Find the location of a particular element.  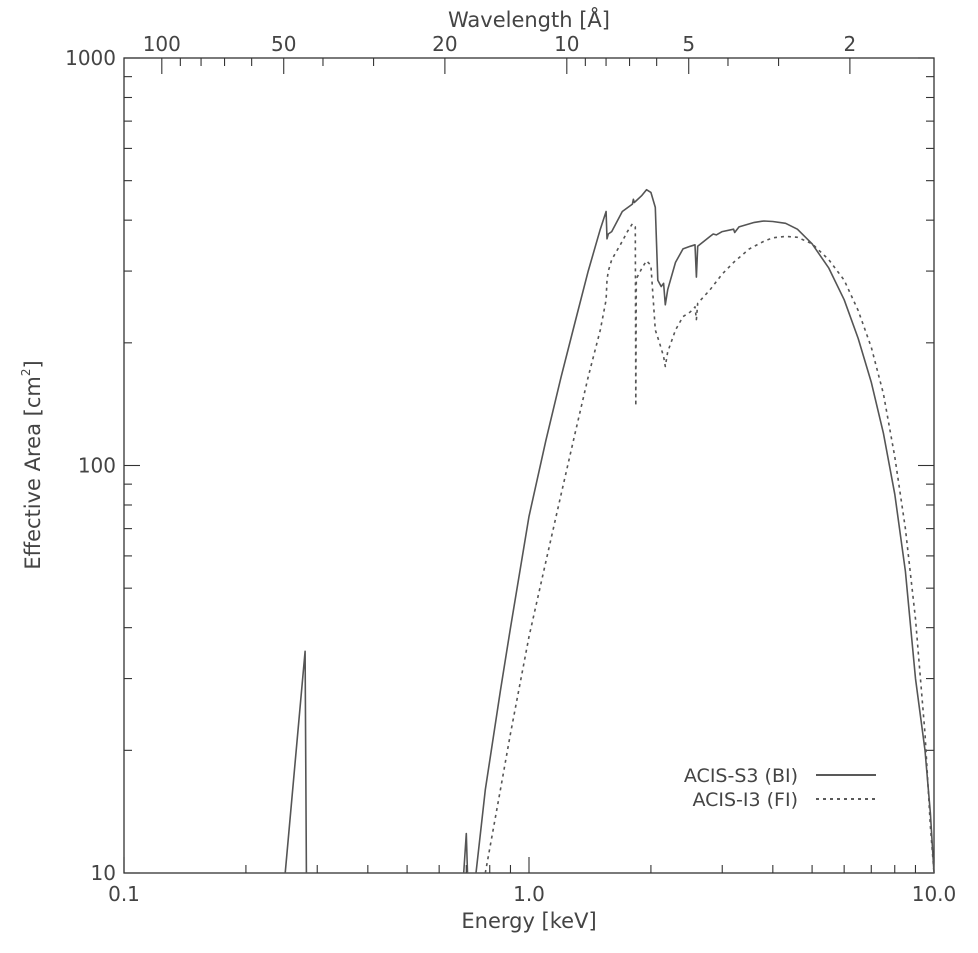

y-axis-label-main: Effective Area [cm is located at coordinates (33, 473).